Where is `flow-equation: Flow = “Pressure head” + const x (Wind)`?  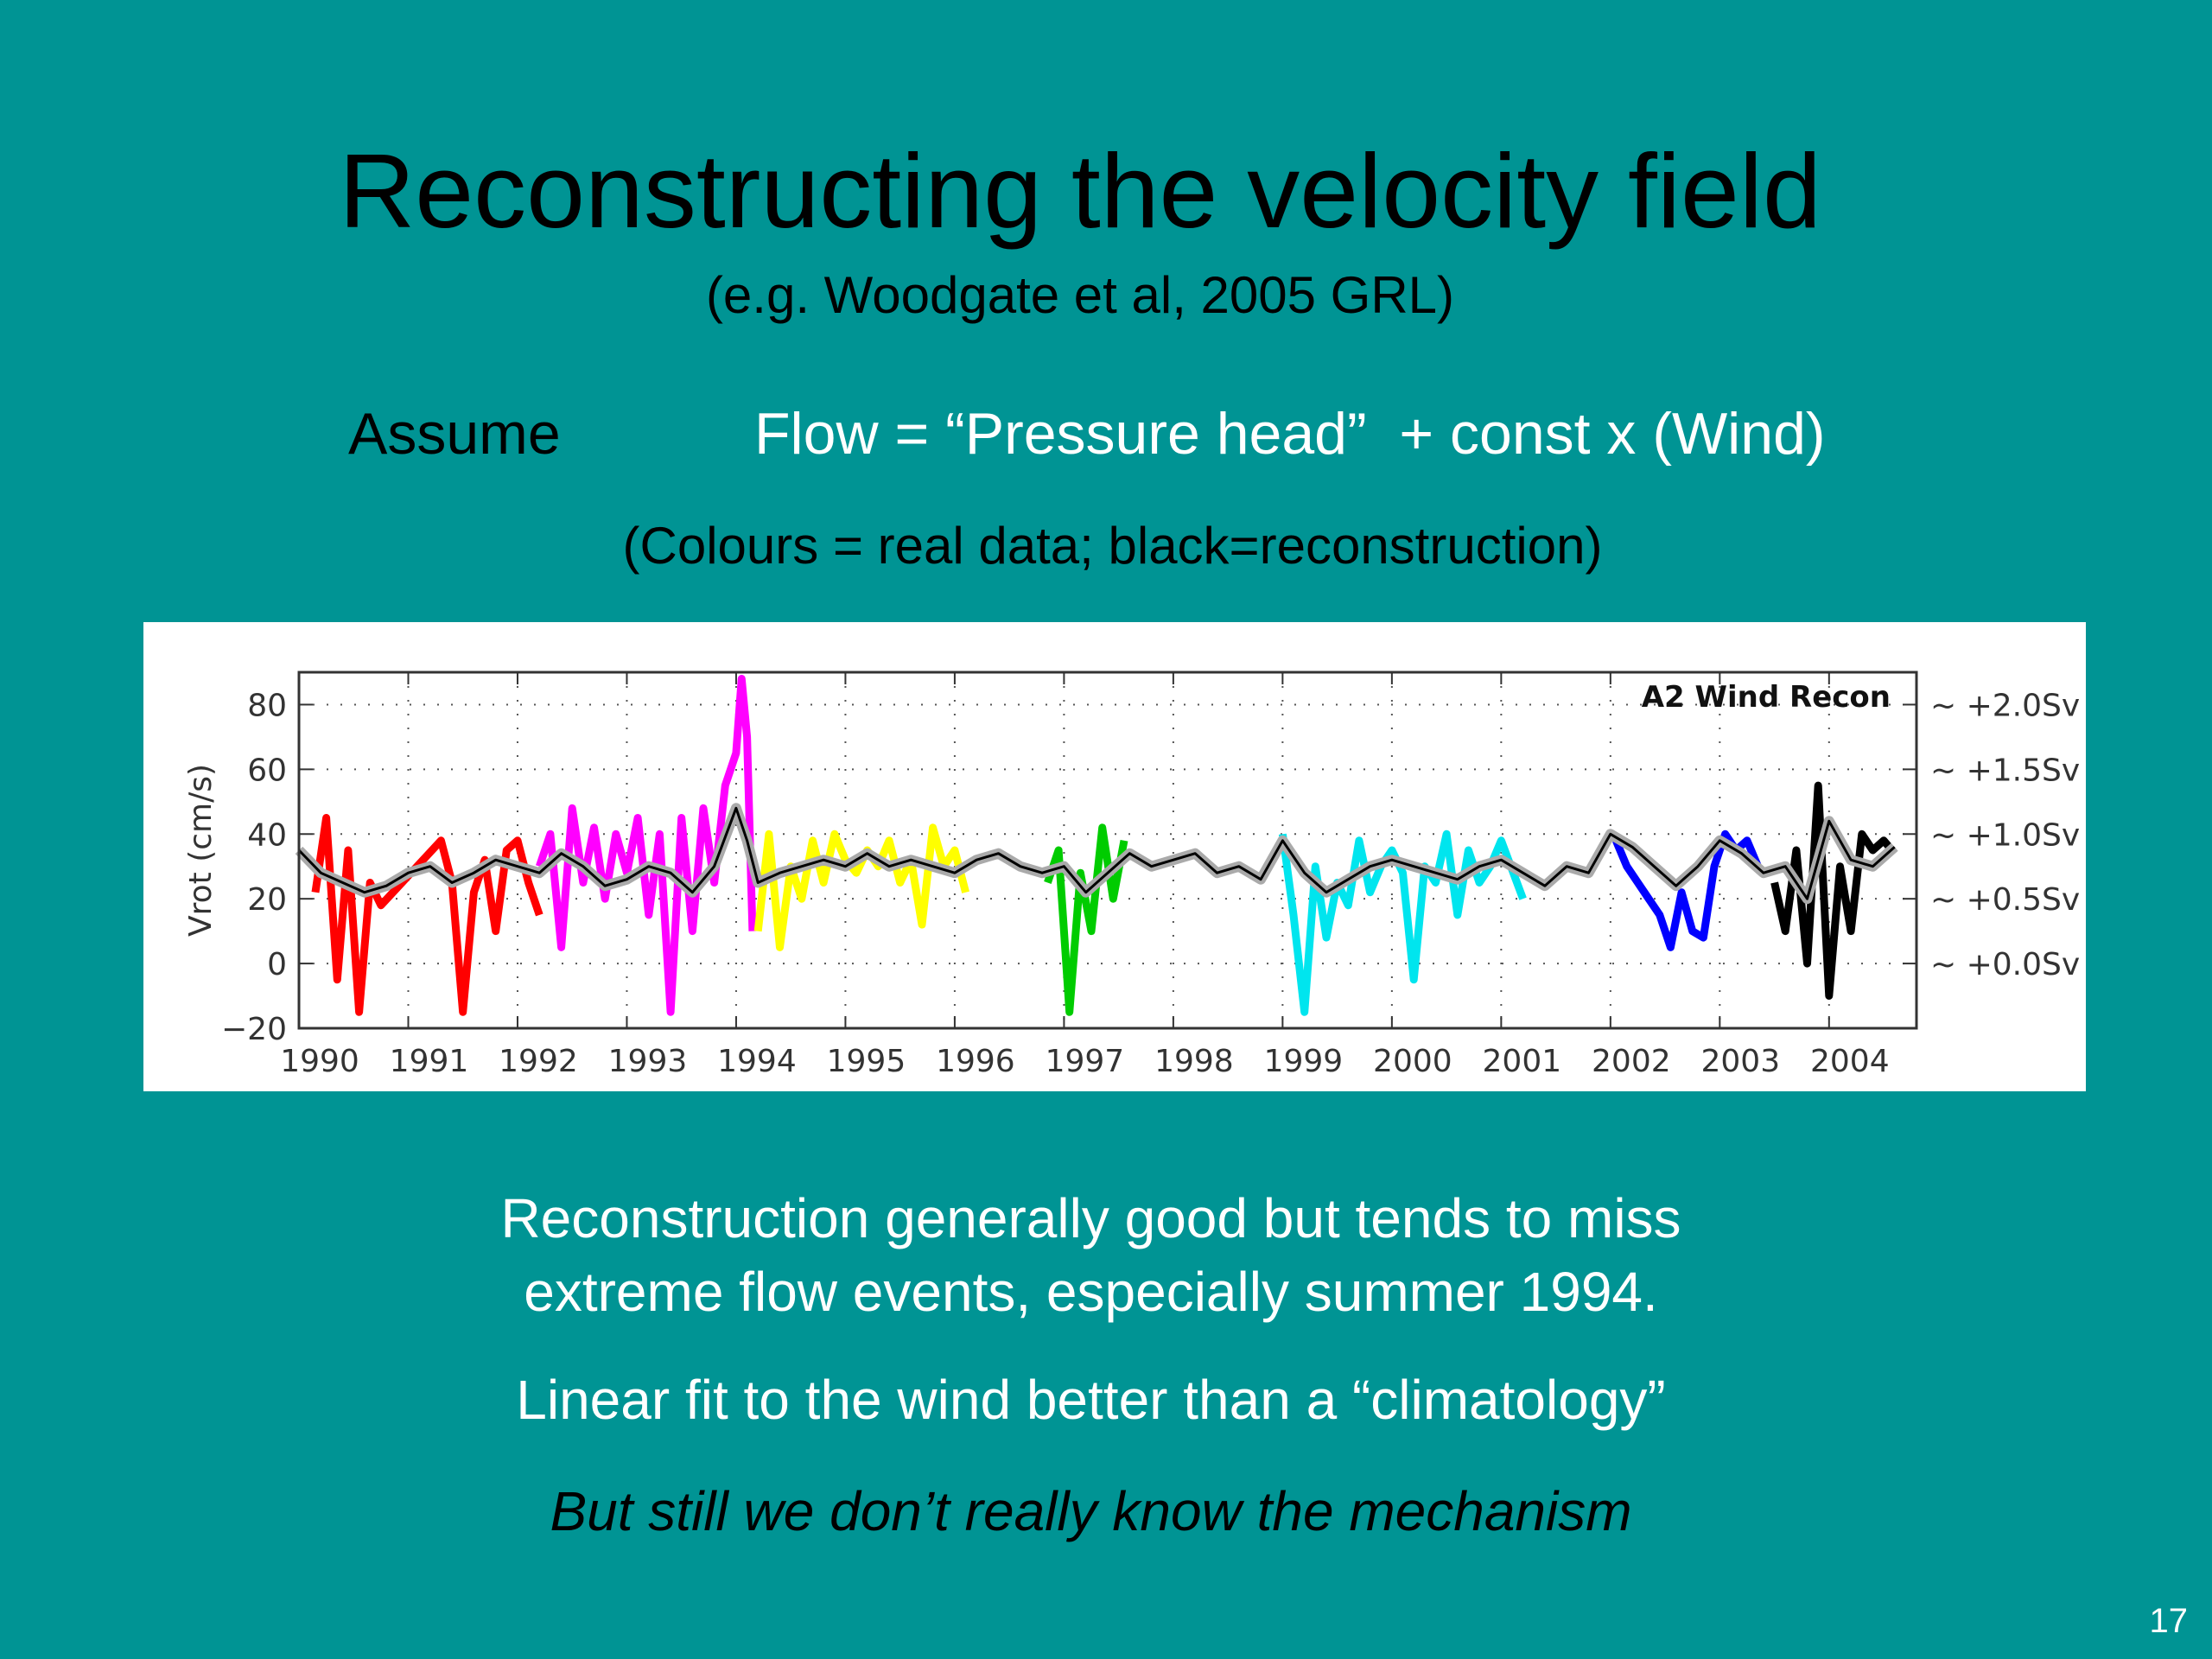
flow-equation: Flow = “Pressure head” + const x (Wind) is located at coordinates (1290, 434).